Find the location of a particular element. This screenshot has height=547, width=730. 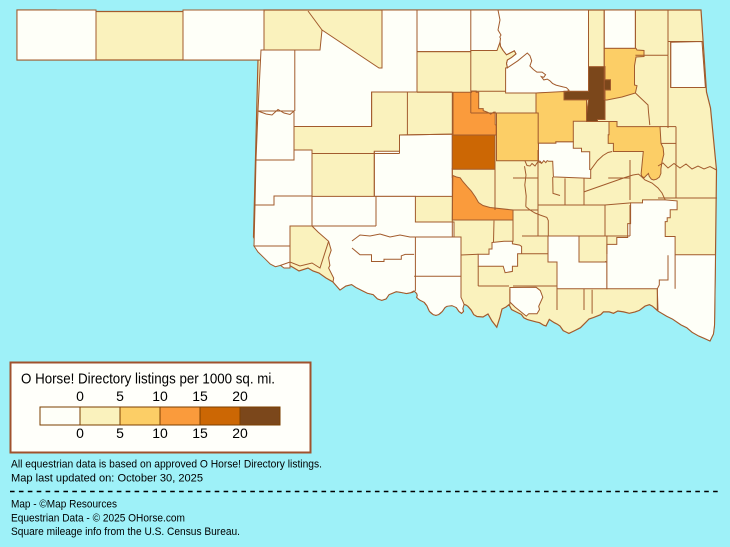

svg-text: Map - ©Map Resources is located at coordinates (64, 505).